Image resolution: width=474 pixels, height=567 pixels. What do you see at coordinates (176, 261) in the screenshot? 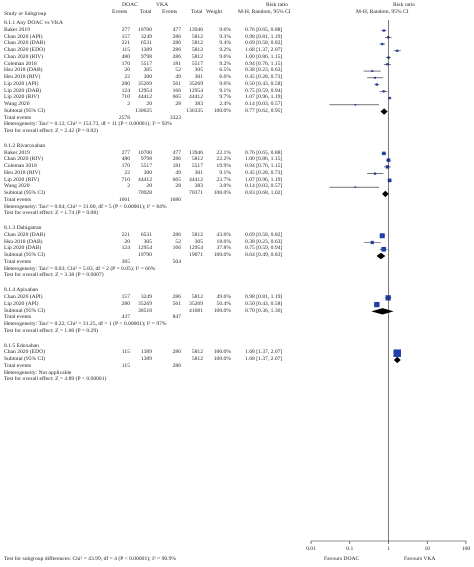
I see `total-events-vka: 504` at bounding box center [176, 261].